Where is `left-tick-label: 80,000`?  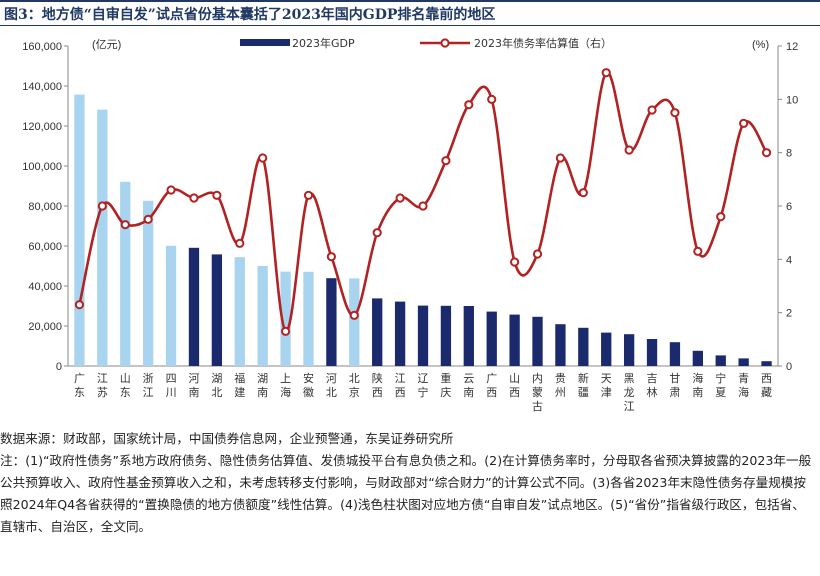
left-tick-label: 80,000 is located at coordinates (45, 207).